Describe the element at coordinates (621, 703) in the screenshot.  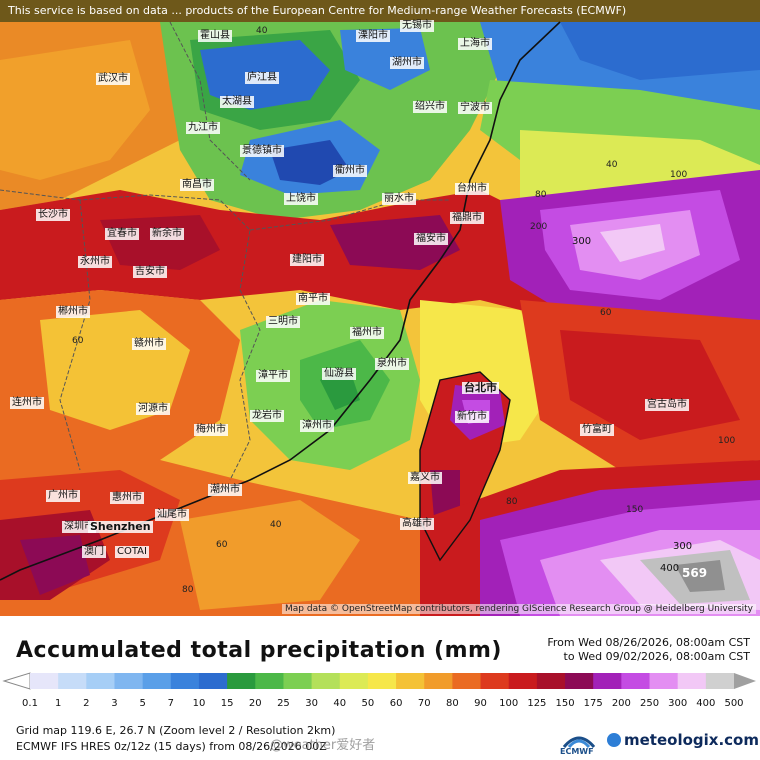
I see `colorbar-tick-label: 200` at that location.